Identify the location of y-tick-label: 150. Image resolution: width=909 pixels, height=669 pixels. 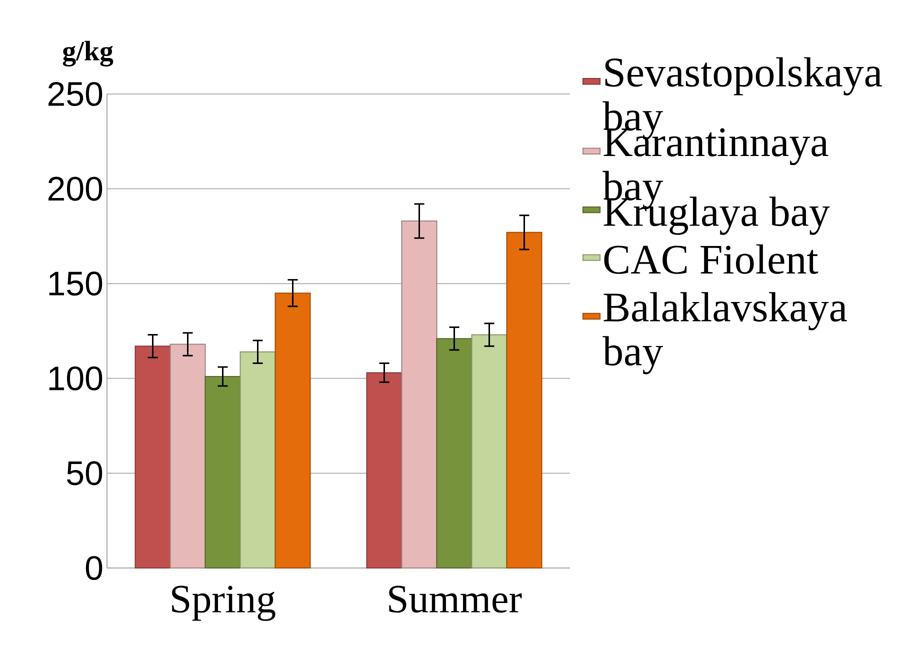
(75, 284).